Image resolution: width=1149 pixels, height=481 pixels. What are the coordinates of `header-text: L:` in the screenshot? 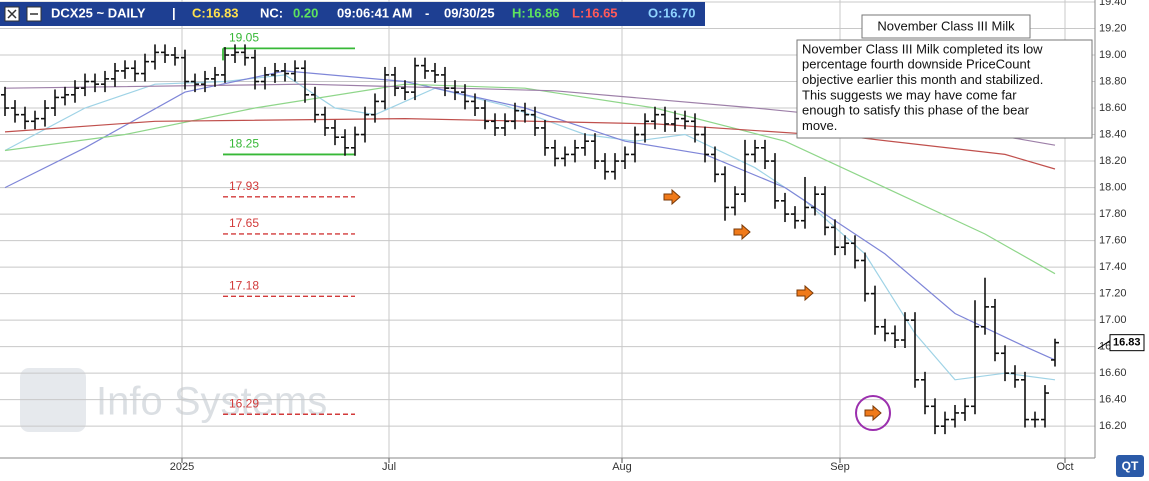 It's located at (578, 12).